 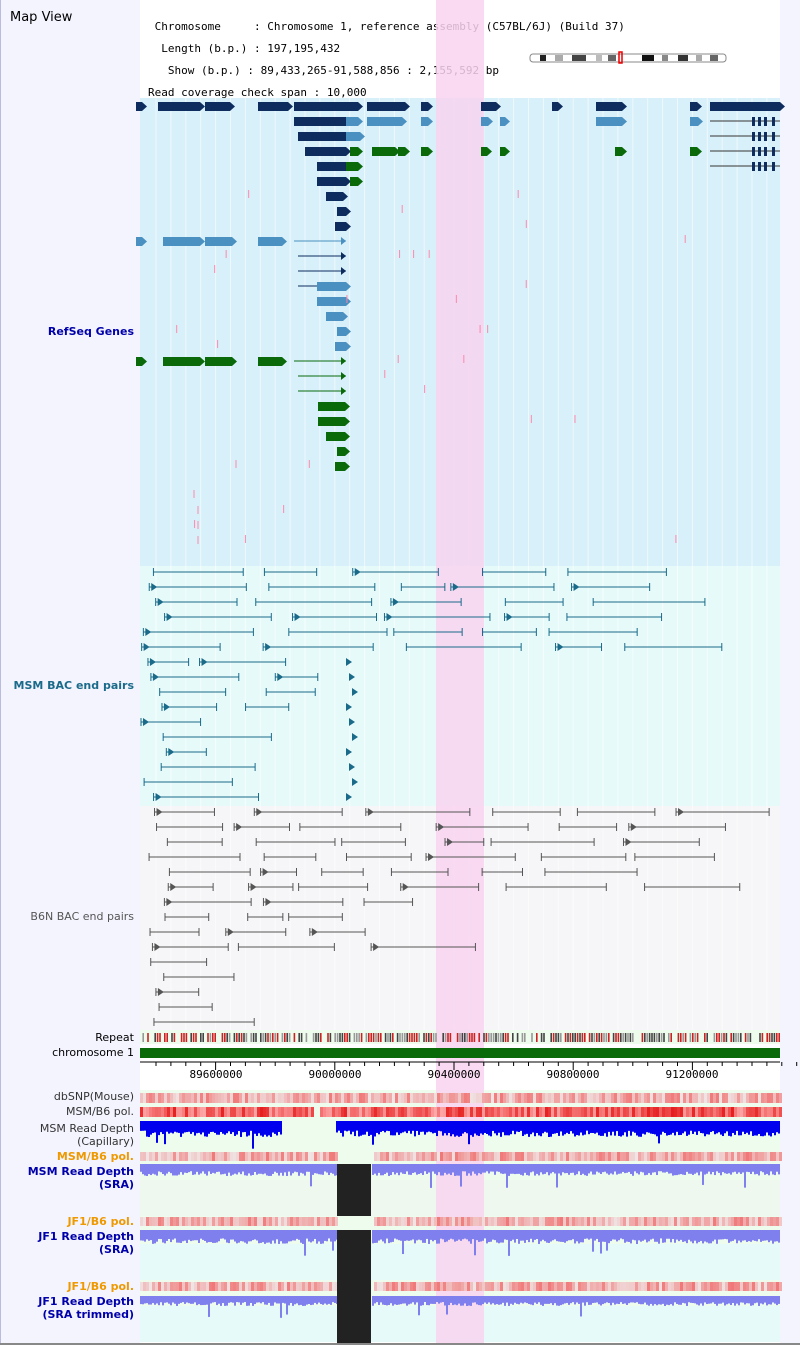 What do you see at coordinates (86, 1243) in the screenshot?
I see `track-label-jf1-depth-sra: JF1 Read Depth (SRA)` at bounding box center [86, 1243].